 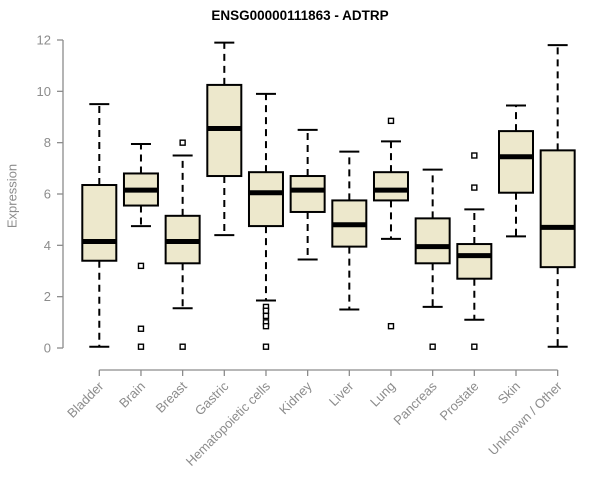 I want to click on box-bladder, so click(x=99, y=225).